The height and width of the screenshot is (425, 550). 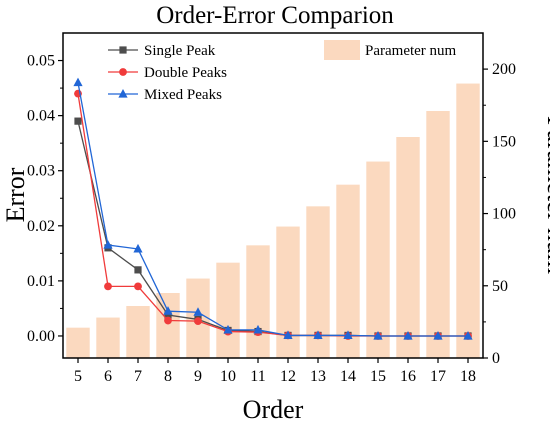 What do you see at coordinates (257, 376) in the screenshot?
I see `x-tick-label: 11` at bounding box center [257, 376].